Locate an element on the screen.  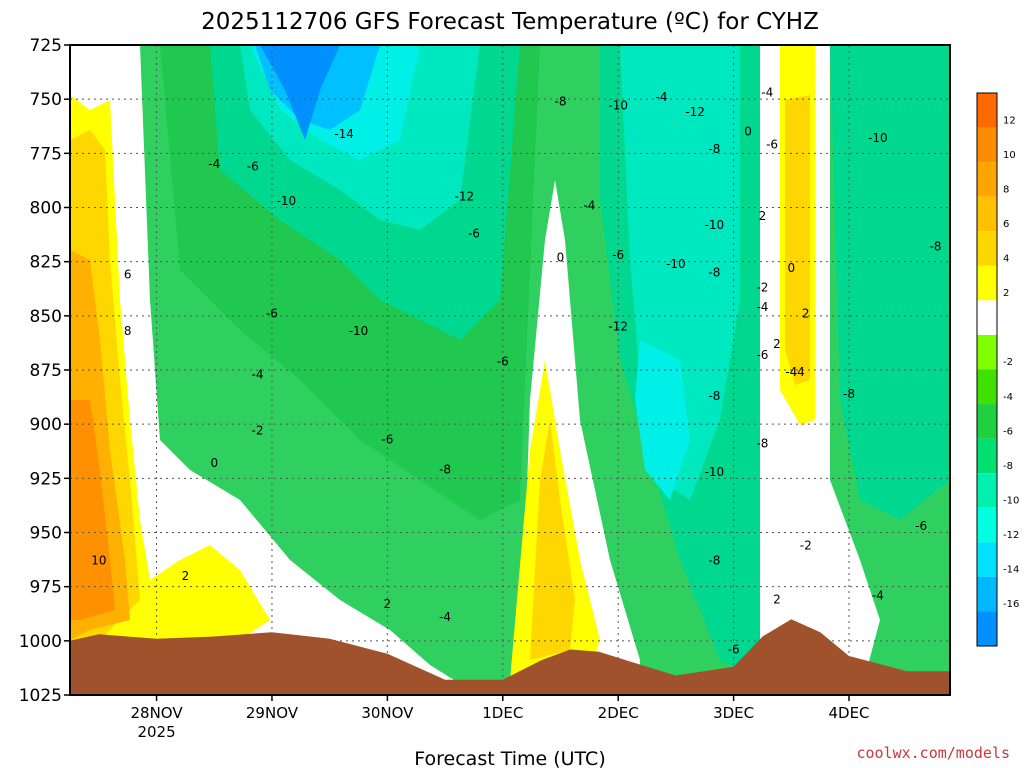
x-tick-label: 30NOV is located at coordinates (387, 713).